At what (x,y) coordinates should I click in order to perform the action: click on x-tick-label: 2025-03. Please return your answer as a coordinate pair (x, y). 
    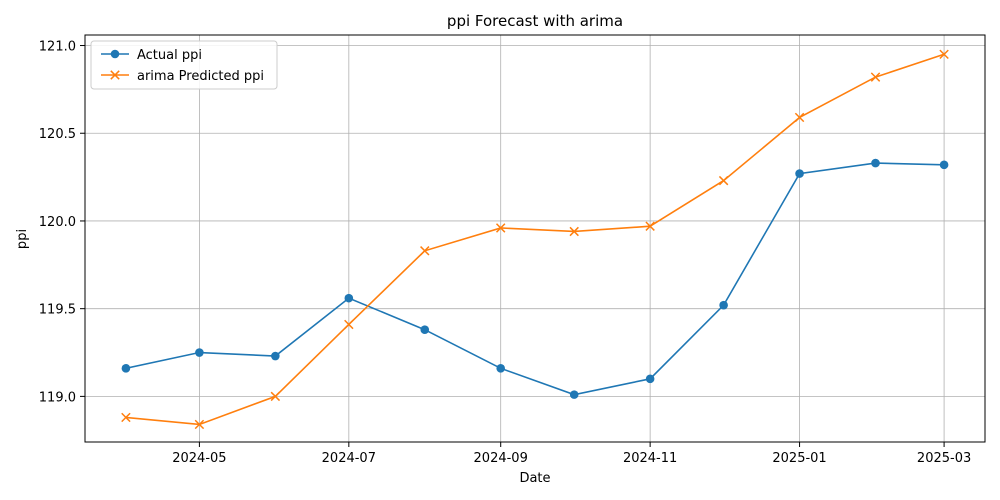
    Looking at the image, I should click on (944, 458).